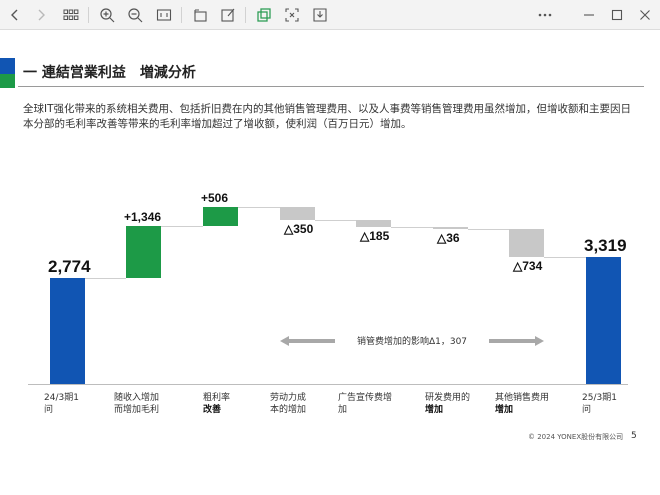 This screenshot has height=495, width=660. I want to click on close-icon, so click(645, 15).